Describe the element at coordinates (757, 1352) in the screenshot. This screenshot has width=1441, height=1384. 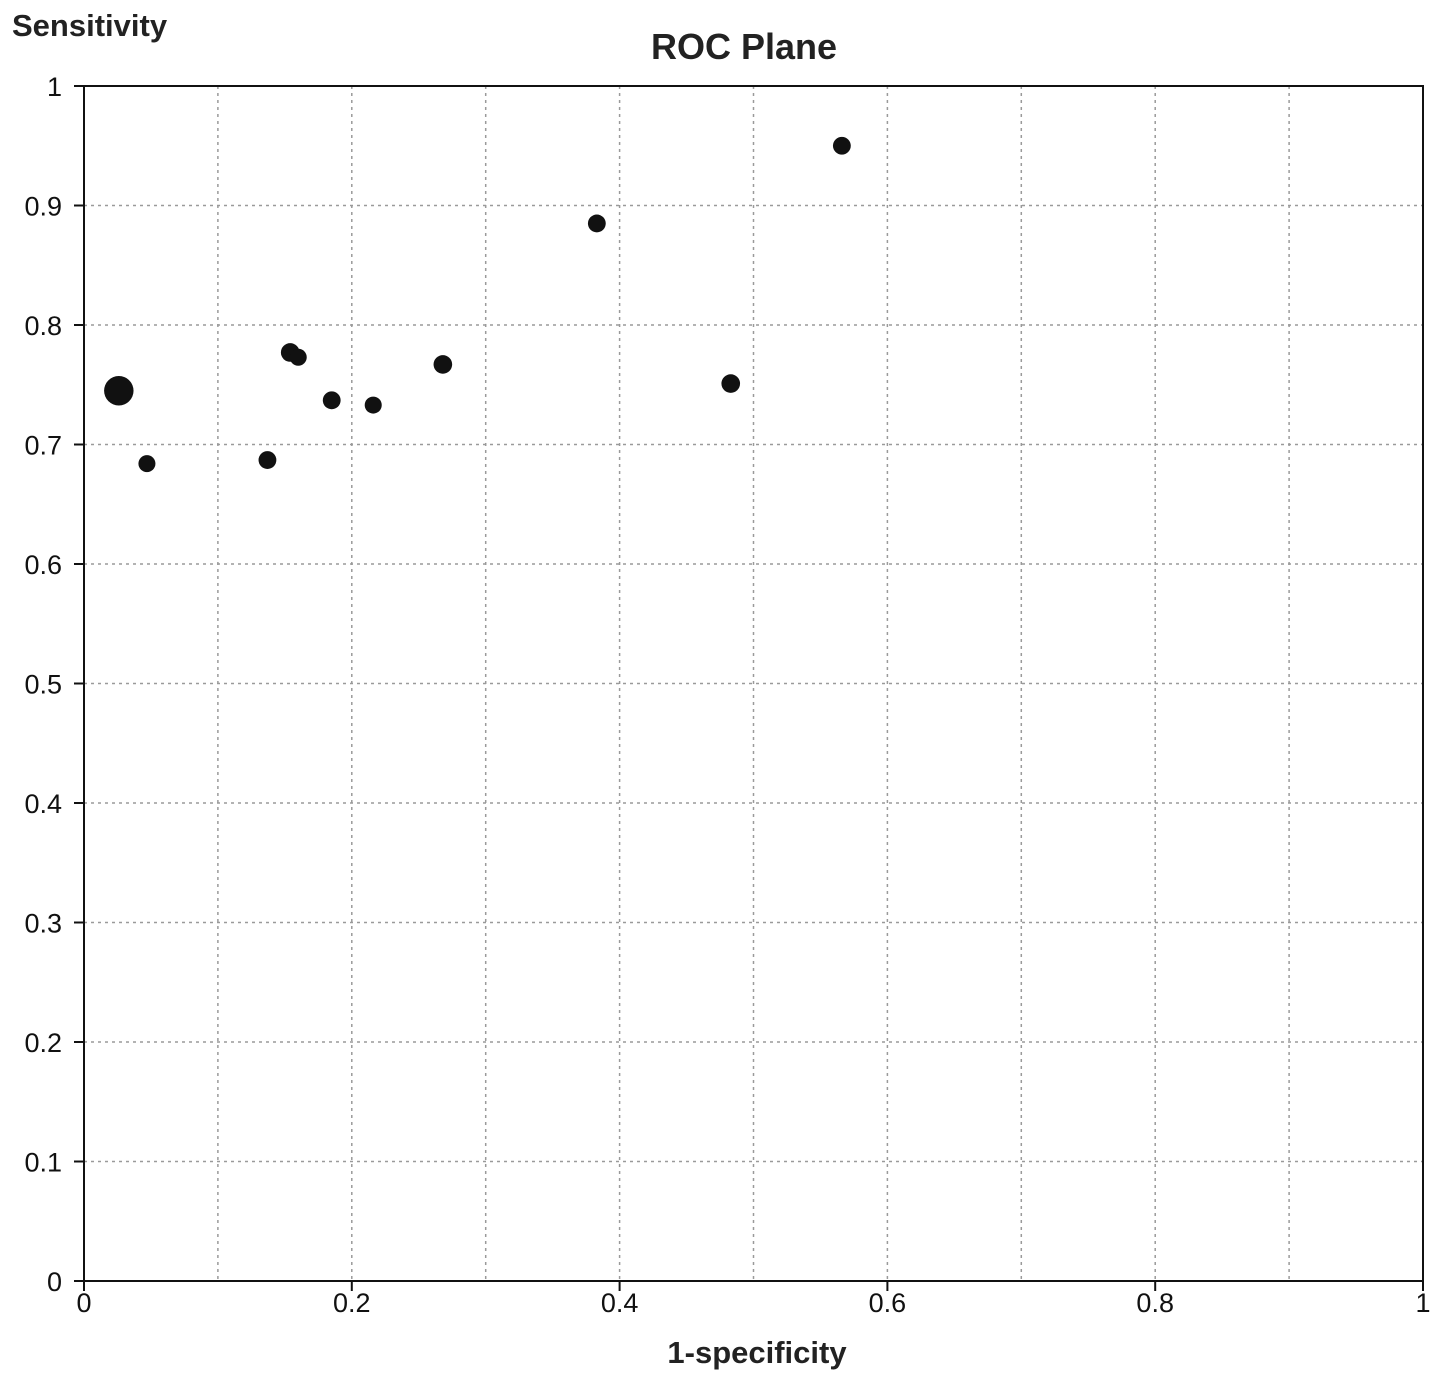
I see `x-axis-label: 1-specificity` at that location.